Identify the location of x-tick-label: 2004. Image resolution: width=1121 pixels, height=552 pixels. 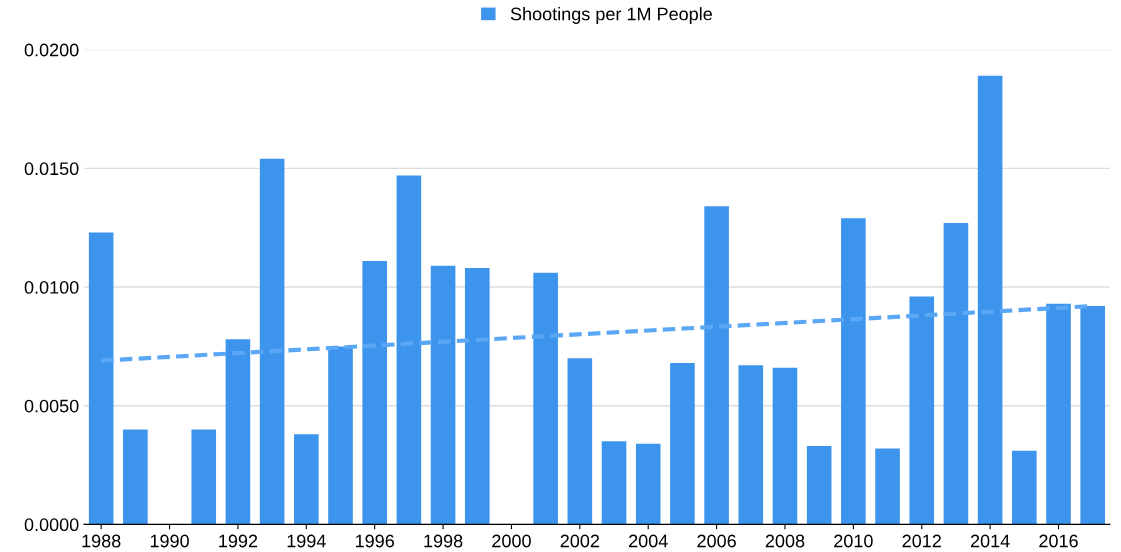
(648, 541).